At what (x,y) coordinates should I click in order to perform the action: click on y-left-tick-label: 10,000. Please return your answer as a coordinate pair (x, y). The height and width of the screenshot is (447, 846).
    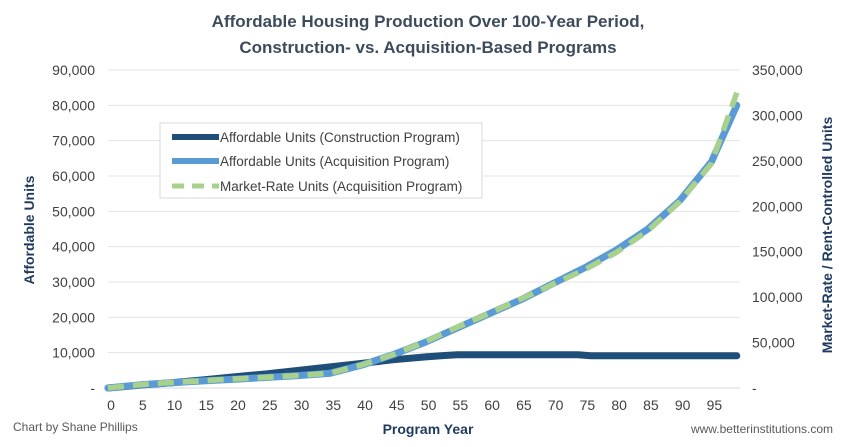
    Looking at the image, I should click on (73, 353).